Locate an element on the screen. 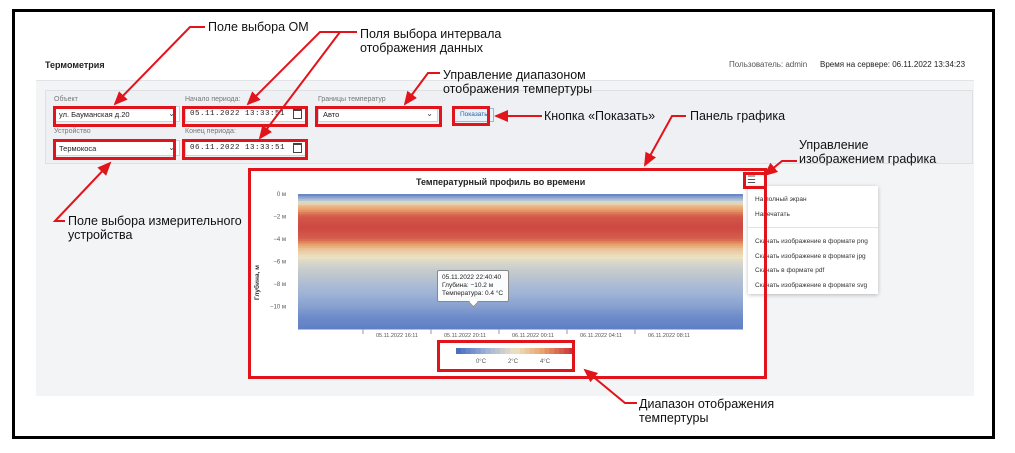 This screenshot has width=1015, height=453. x-tick-label: 06.11.2022 00:11 is located at coordinates (533, 336).